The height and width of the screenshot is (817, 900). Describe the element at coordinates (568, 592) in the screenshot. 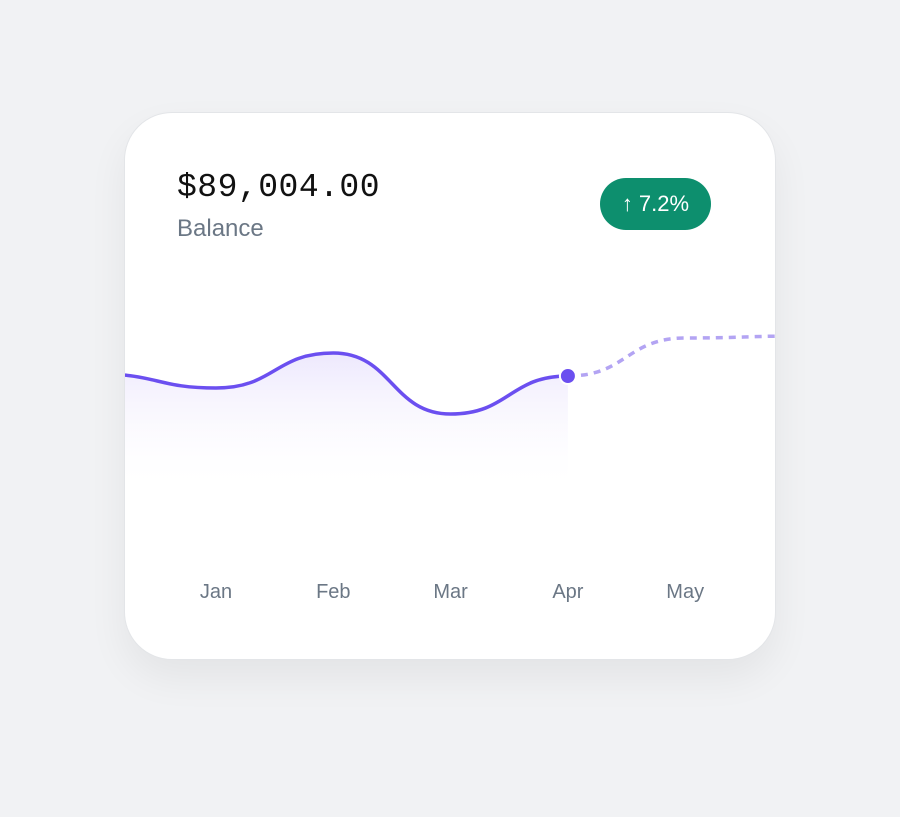

I see `x-tick-label-apr: Apr` at that location.